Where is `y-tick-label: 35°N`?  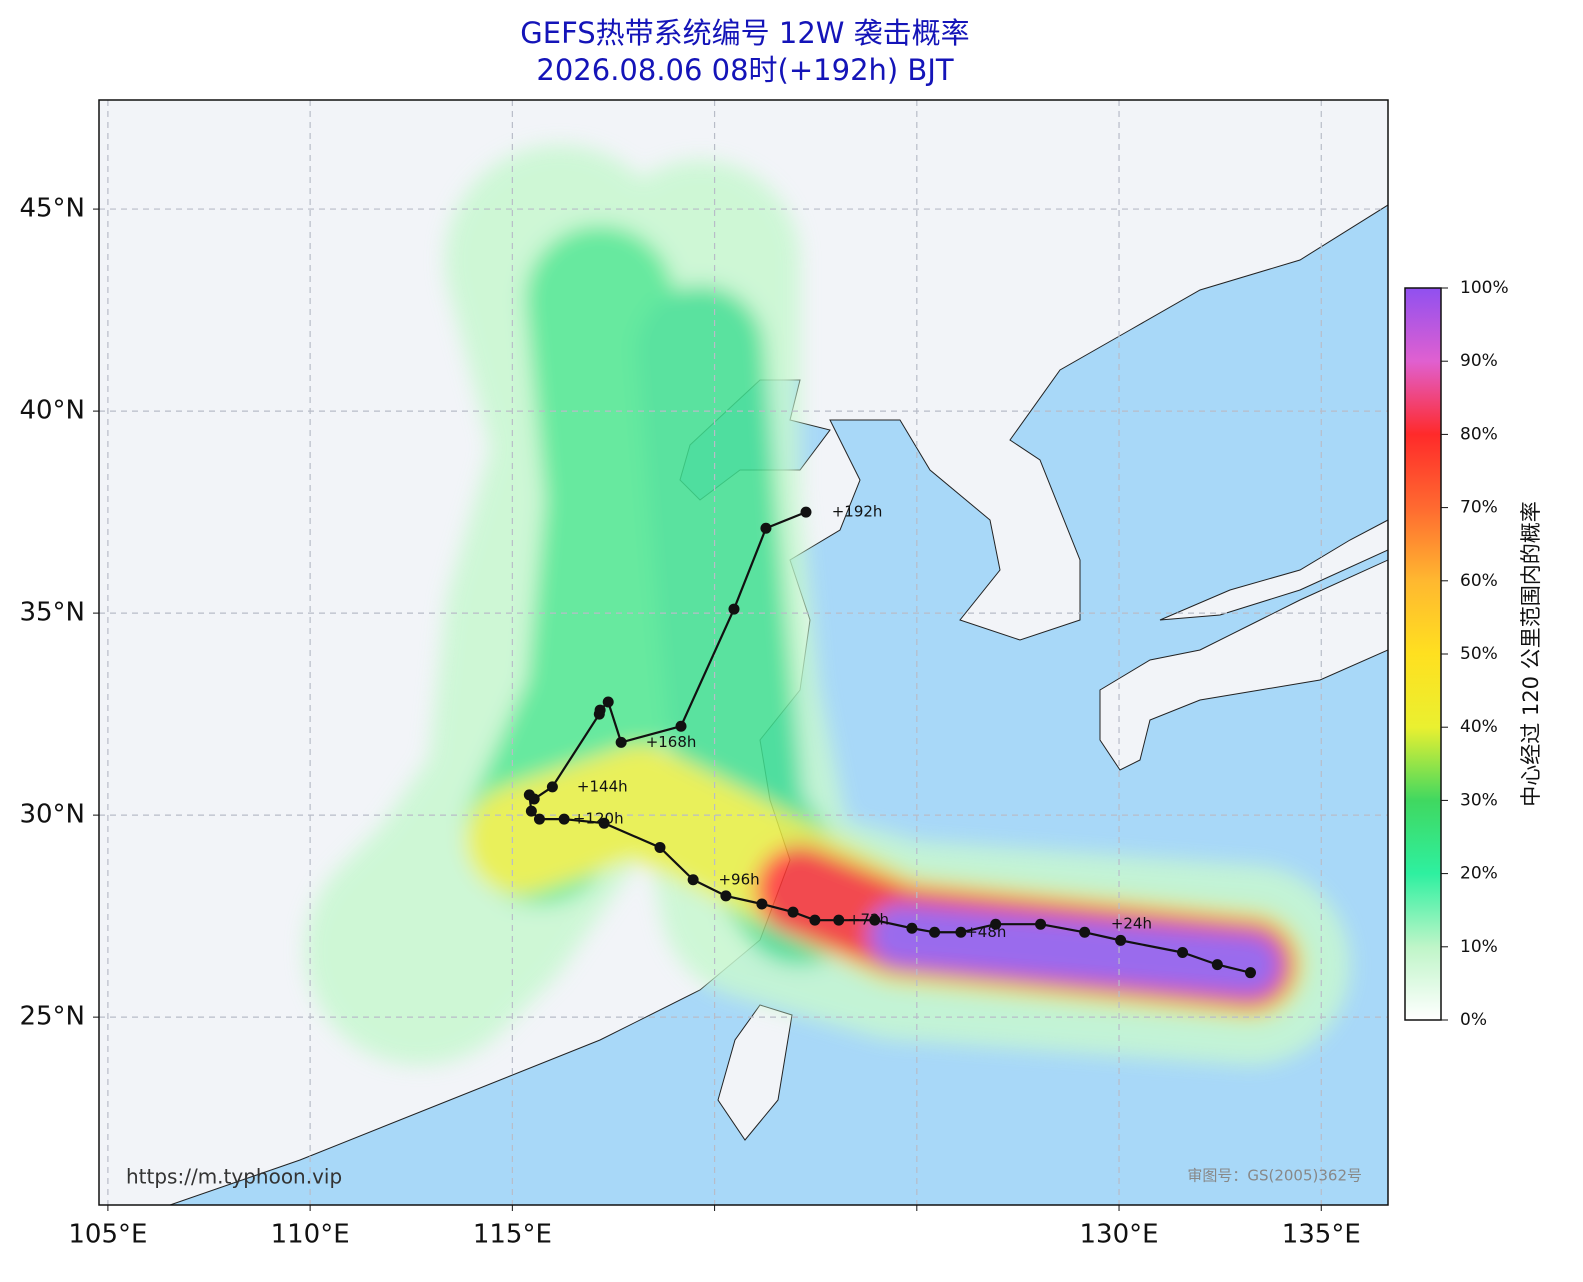 y-tick-label: 35°N is located at coordinates (52, 613).